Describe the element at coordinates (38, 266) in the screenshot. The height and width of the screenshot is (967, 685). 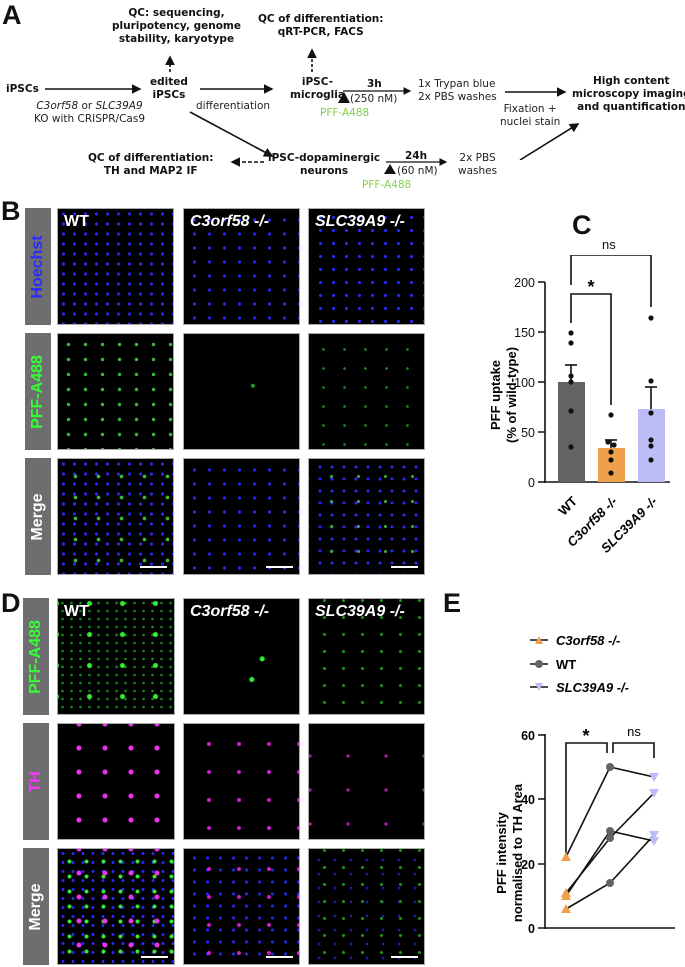
I see `row-label-hoechst: Hoechst` at that location.